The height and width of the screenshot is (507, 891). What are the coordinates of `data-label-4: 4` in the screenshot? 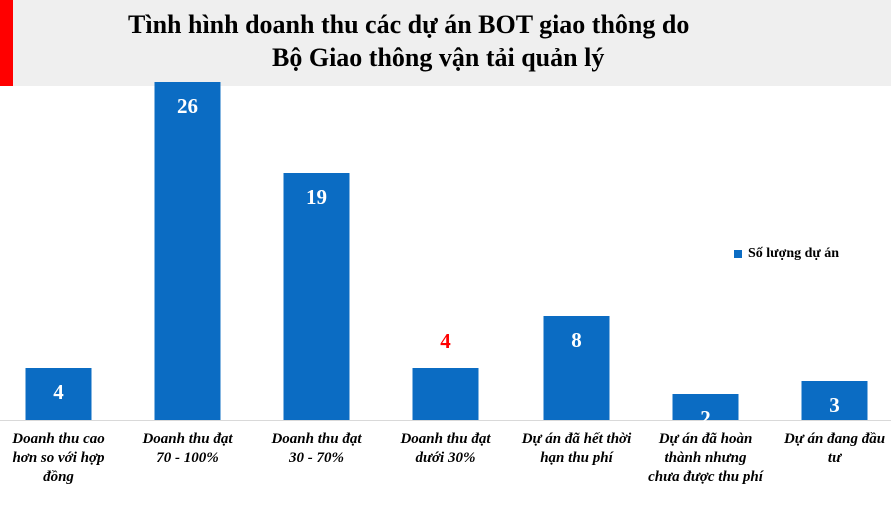 It's located at (445, 341).